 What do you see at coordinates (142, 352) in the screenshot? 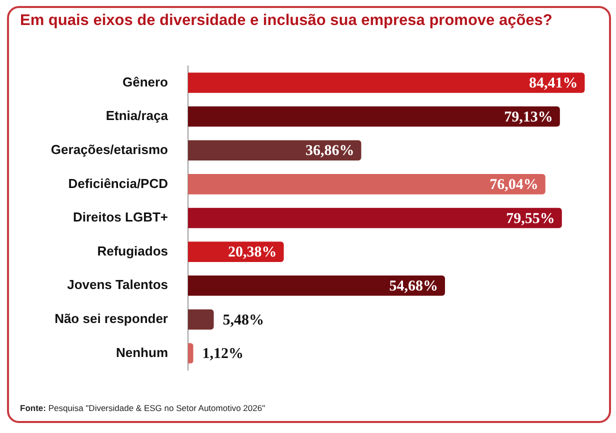
I see `y-tick-label: Nenhum` at bounding box center [142, 352].